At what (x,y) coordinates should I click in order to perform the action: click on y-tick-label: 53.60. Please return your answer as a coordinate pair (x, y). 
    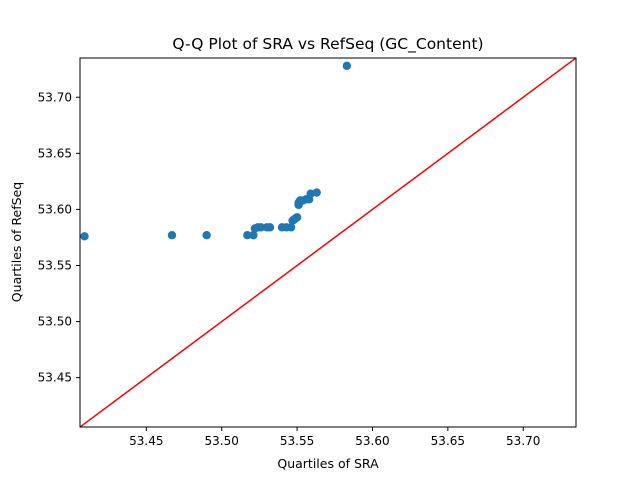
    Looking at the image, I should click on (55, 209).